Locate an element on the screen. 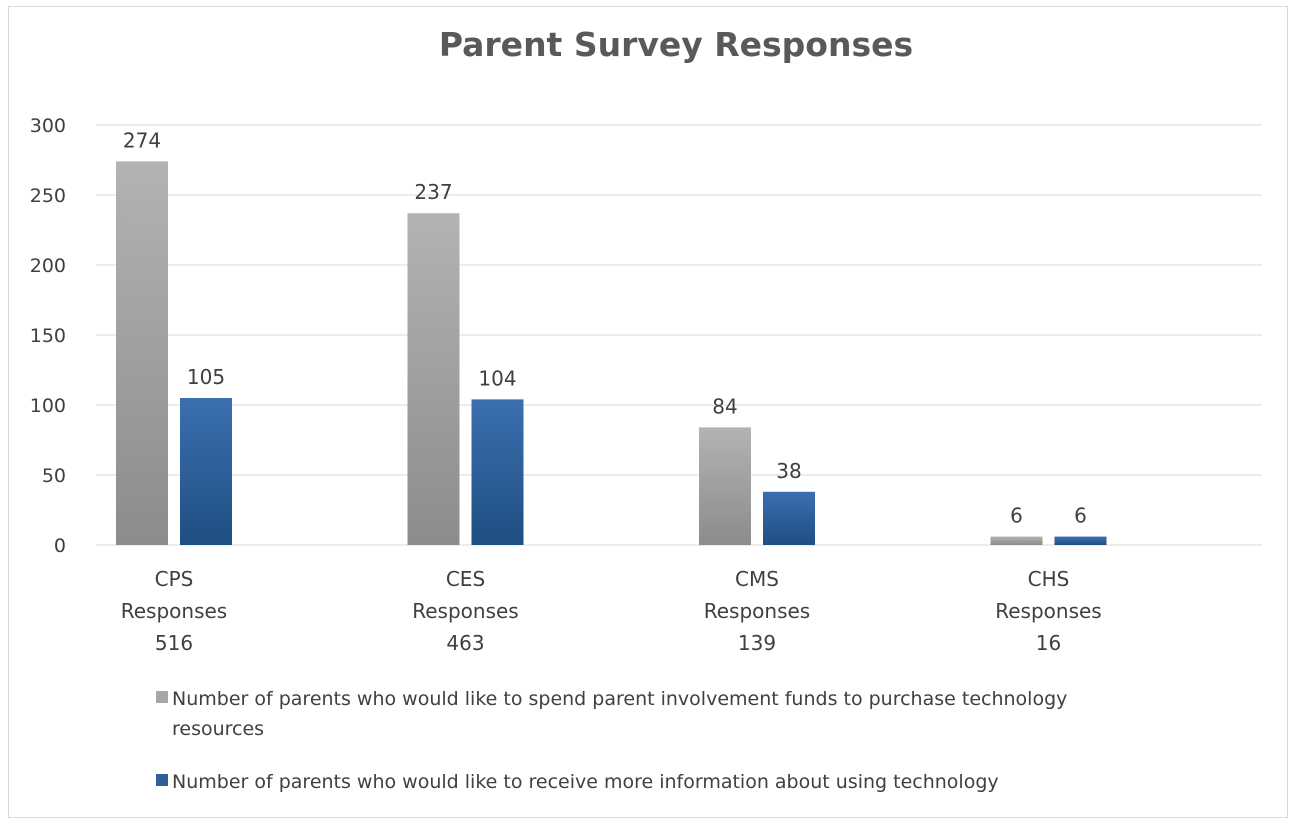 The width and height of the screenshot is (1294, 824). x-category-label: 139 is located at coordinates (757, 643).